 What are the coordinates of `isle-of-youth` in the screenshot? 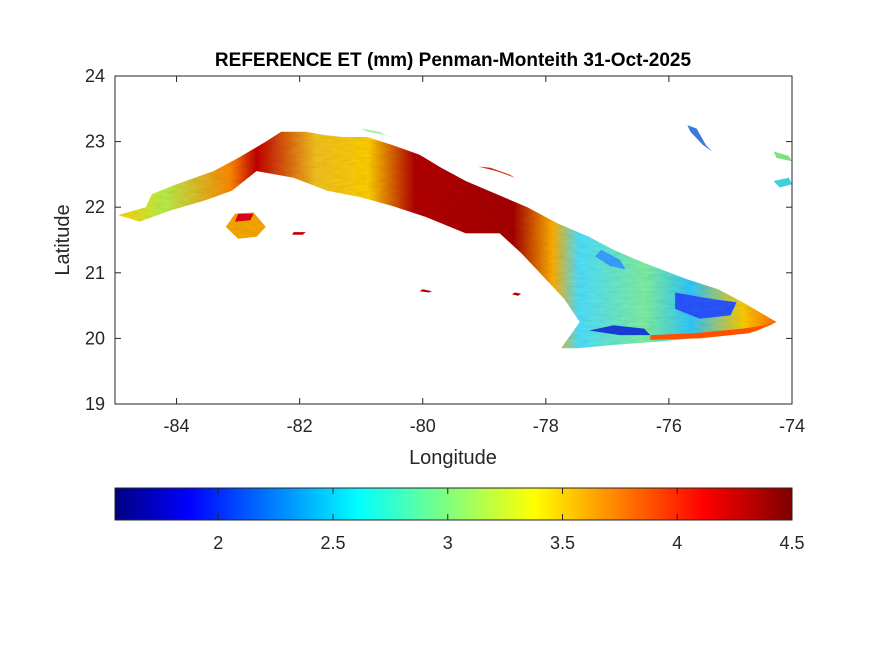 It's located at (245, 225).